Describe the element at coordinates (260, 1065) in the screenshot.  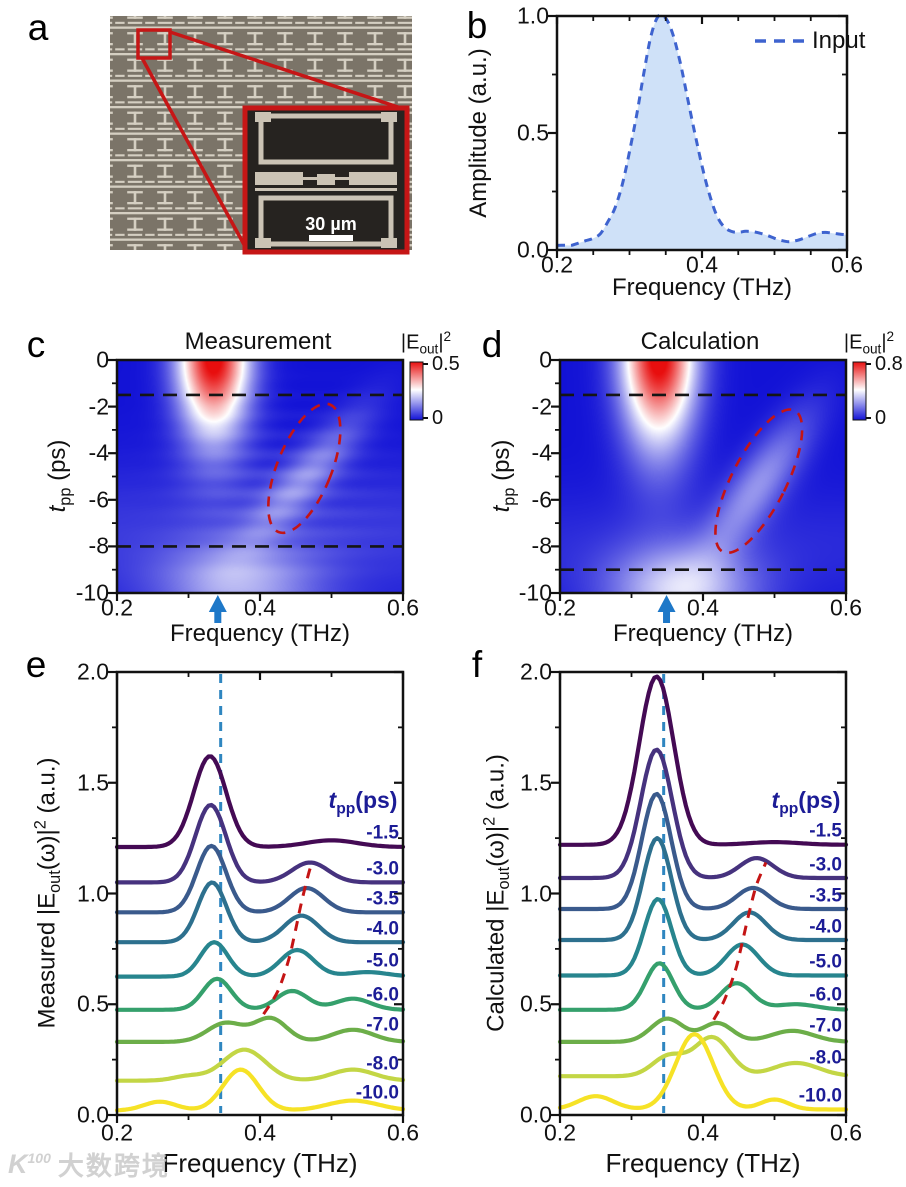
I see `spectrum-curve-tpp--8.0` at that location.